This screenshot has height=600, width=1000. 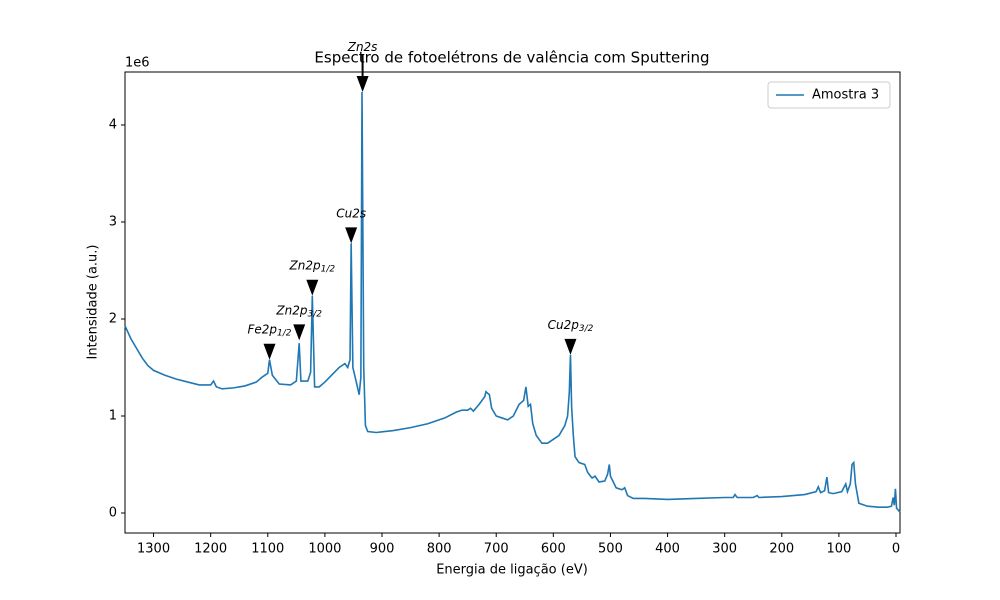 What do you see at coordinates (553, 549) in the screenshot?
I see `x-tick-label: 600` at bounding box center [553, 549].